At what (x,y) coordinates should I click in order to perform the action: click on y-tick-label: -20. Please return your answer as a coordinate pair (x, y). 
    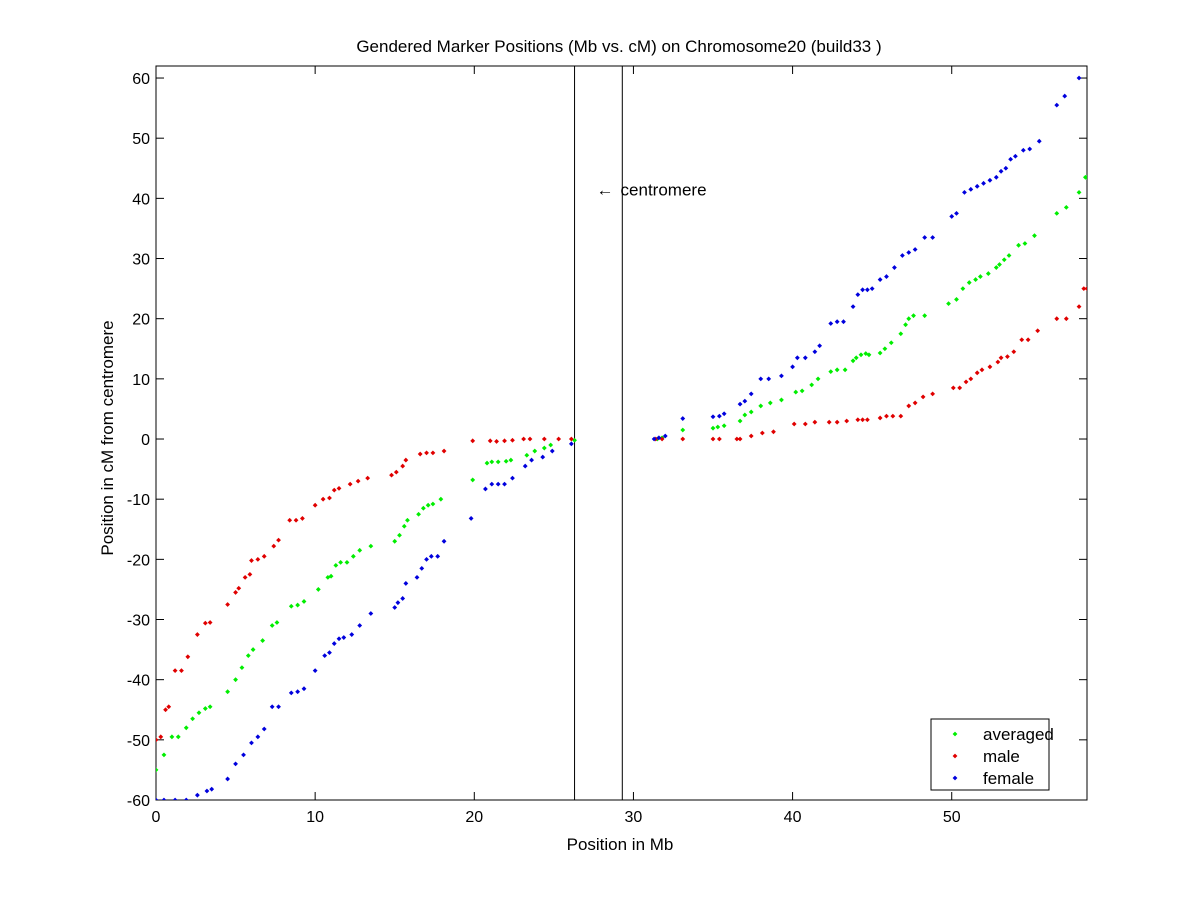
    Looking at the image, I should click on (138, 560).